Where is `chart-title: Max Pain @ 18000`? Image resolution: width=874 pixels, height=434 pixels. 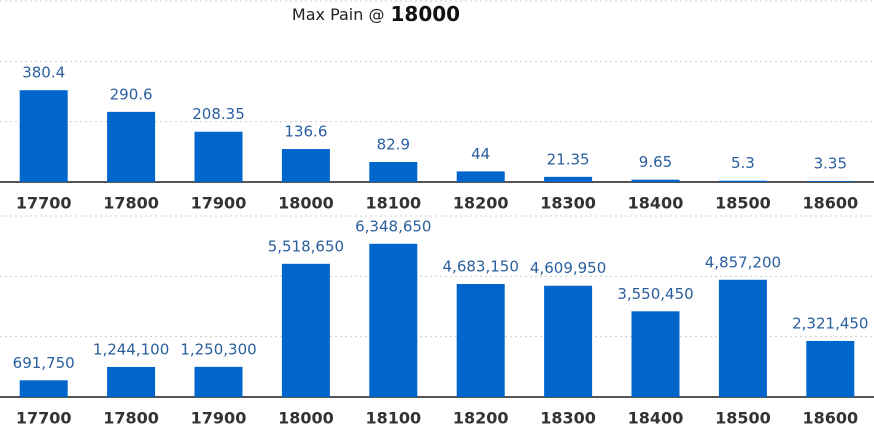
chart-title: Max Pain @ 18000 is located at coordinates (376, 14).